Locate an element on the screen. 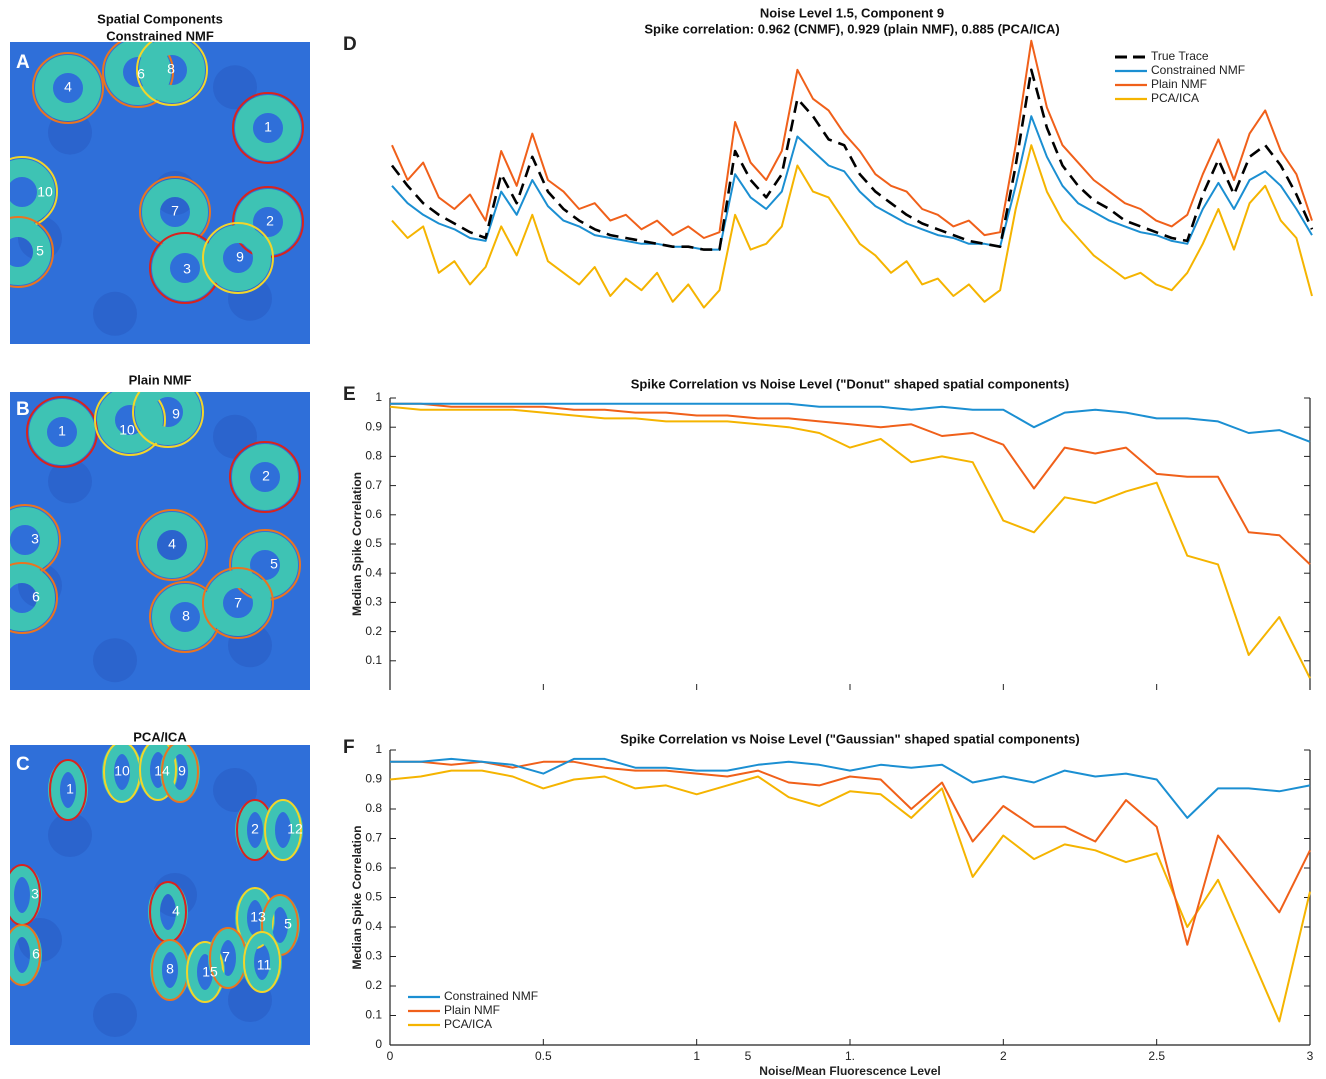 The image size is (1326, 1079). component-label: 8 is located at coordinates (171, 69).